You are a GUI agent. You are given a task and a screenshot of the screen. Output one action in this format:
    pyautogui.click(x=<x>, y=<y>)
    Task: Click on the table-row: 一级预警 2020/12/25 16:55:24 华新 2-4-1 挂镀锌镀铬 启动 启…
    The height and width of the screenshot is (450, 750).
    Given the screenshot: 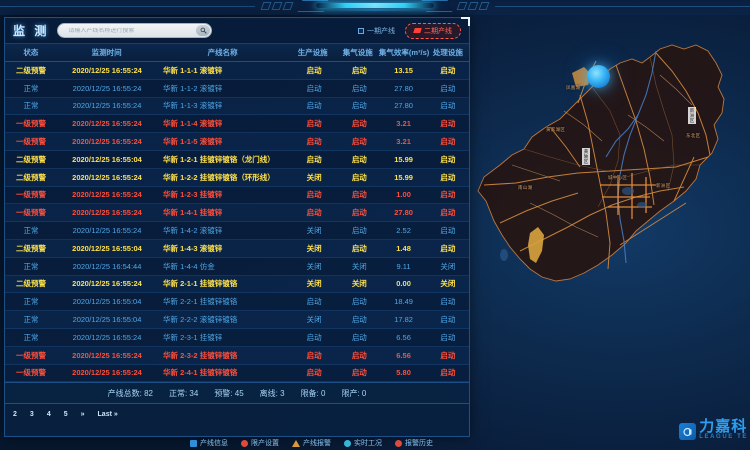 What is the action you would take?
    pyautogui.click(x=237, y=373)
    